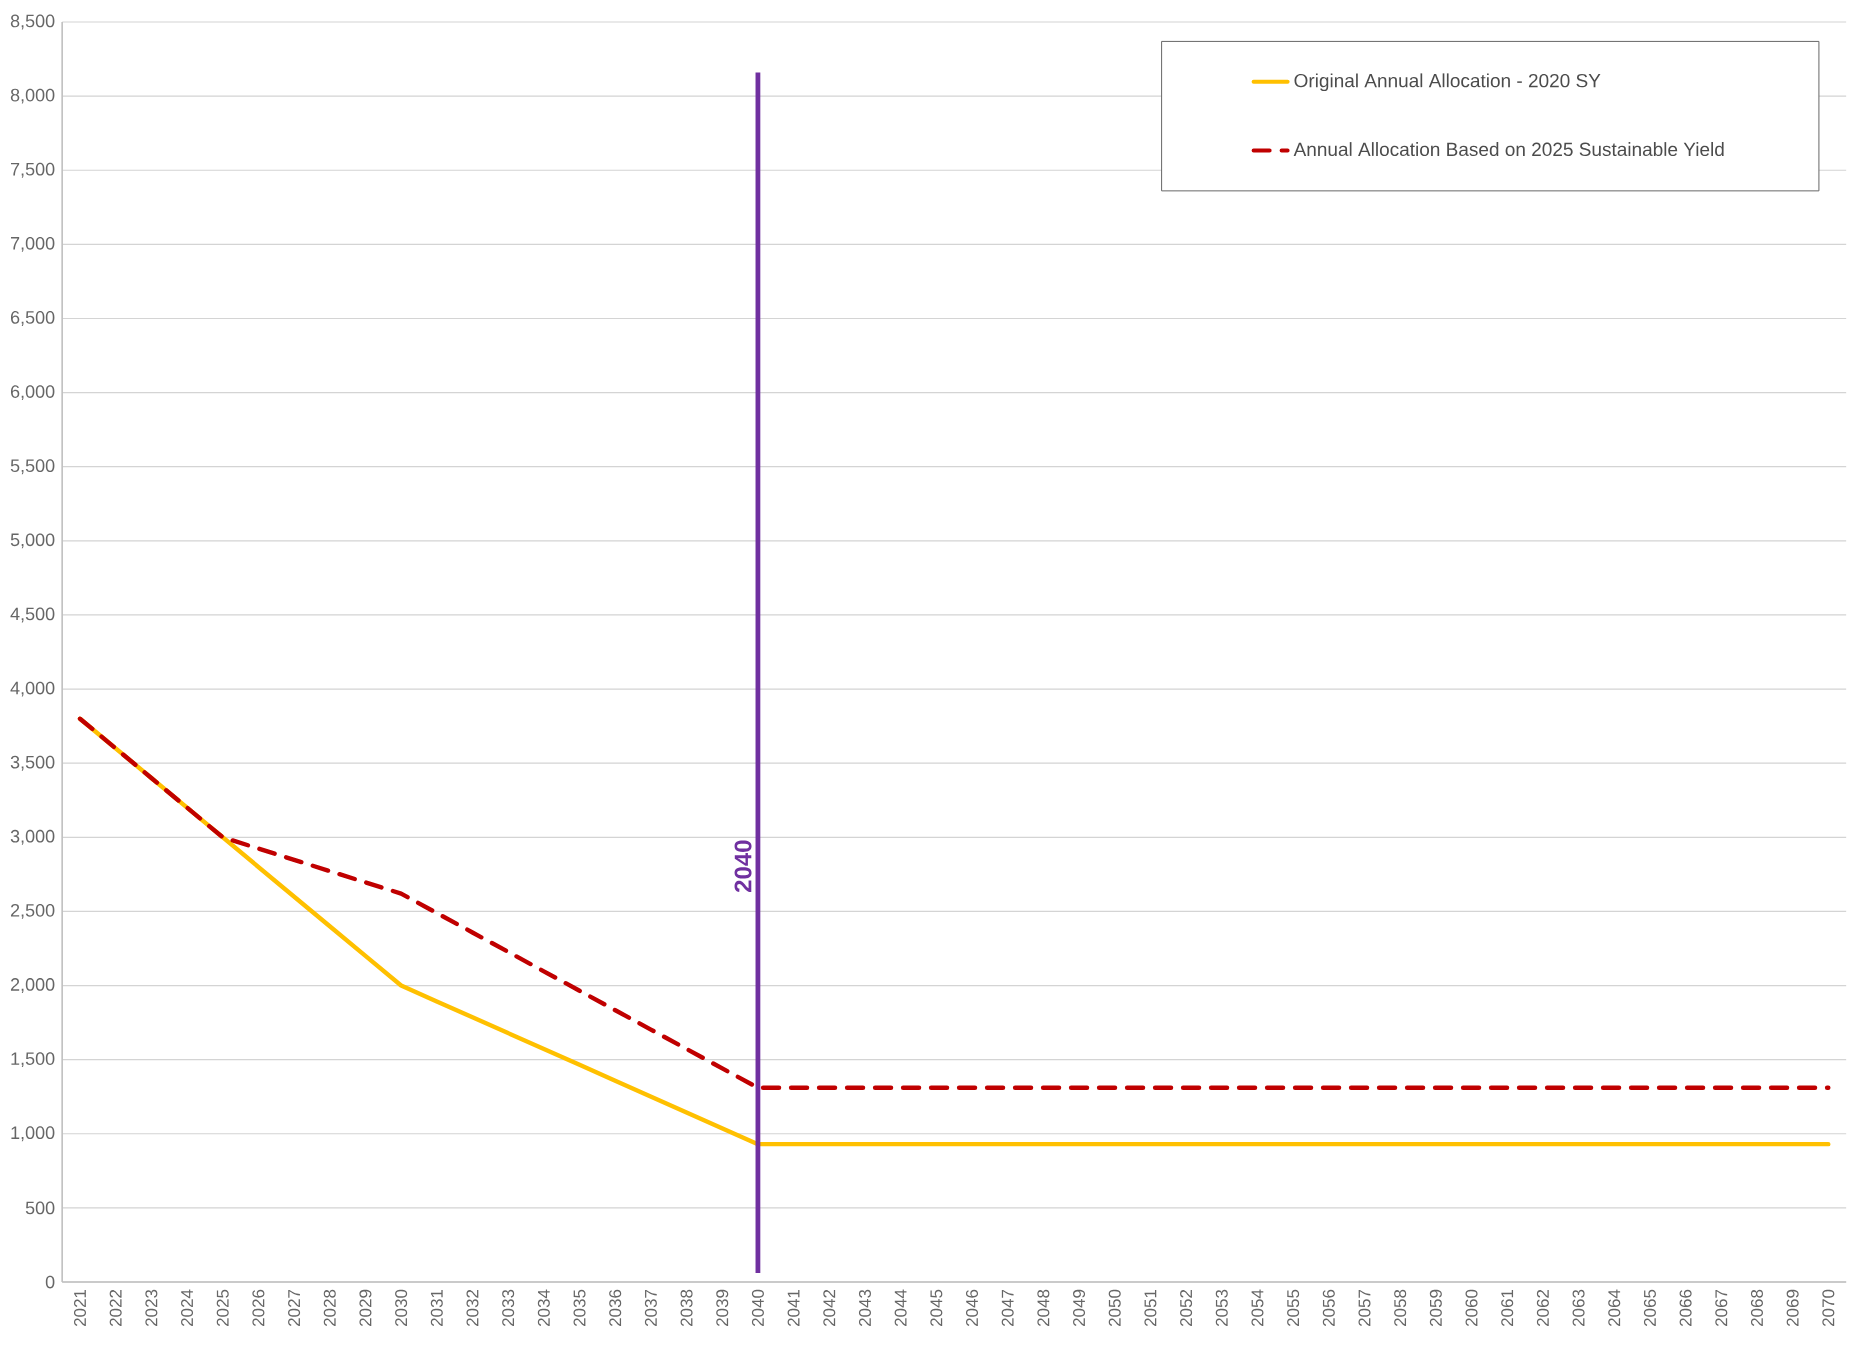  What do you see at coordinates (32, 467) in the screenshot?
I see `y-tick-label: 5,500` at bounding box center [32, 467].